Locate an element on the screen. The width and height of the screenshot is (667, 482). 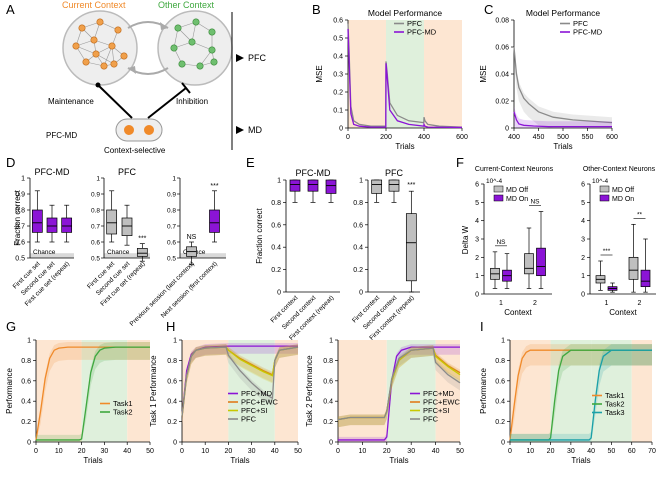
chart-title: Model Performance is located at coordinates (405, 13).